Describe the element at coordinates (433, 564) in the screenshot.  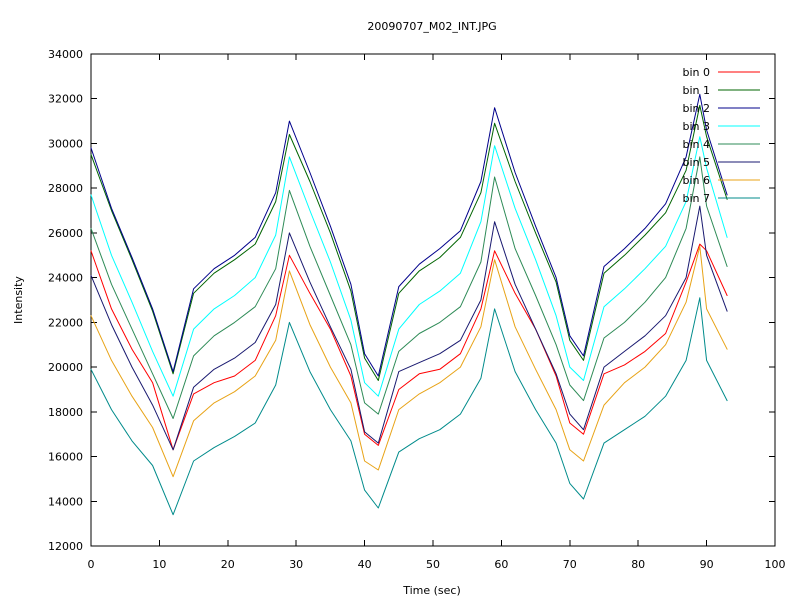
I see `x-tick-label: 50` at that location.